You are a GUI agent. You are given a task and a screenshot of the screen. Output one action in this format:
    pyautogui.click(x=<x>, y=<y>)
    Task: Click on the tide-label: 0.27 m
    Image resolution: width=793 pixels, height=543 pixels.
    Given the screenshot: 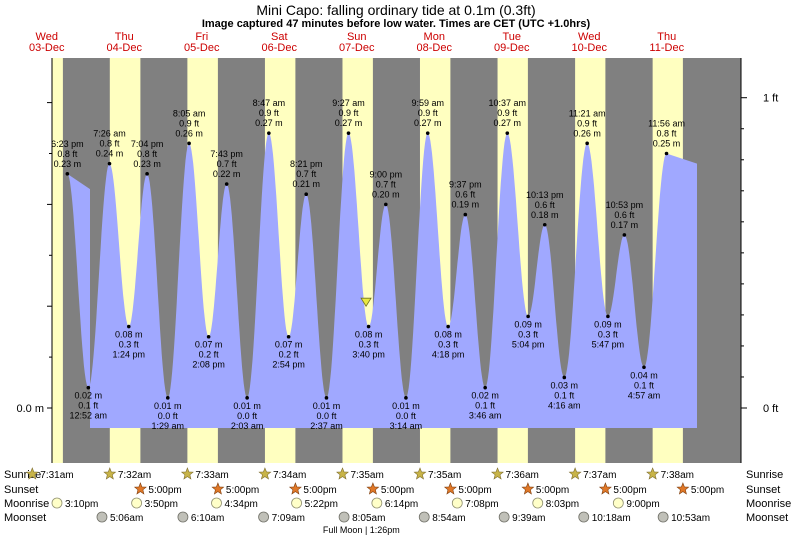 What is the action you would take?
    pyautogui.click(x=349, y=123)
    